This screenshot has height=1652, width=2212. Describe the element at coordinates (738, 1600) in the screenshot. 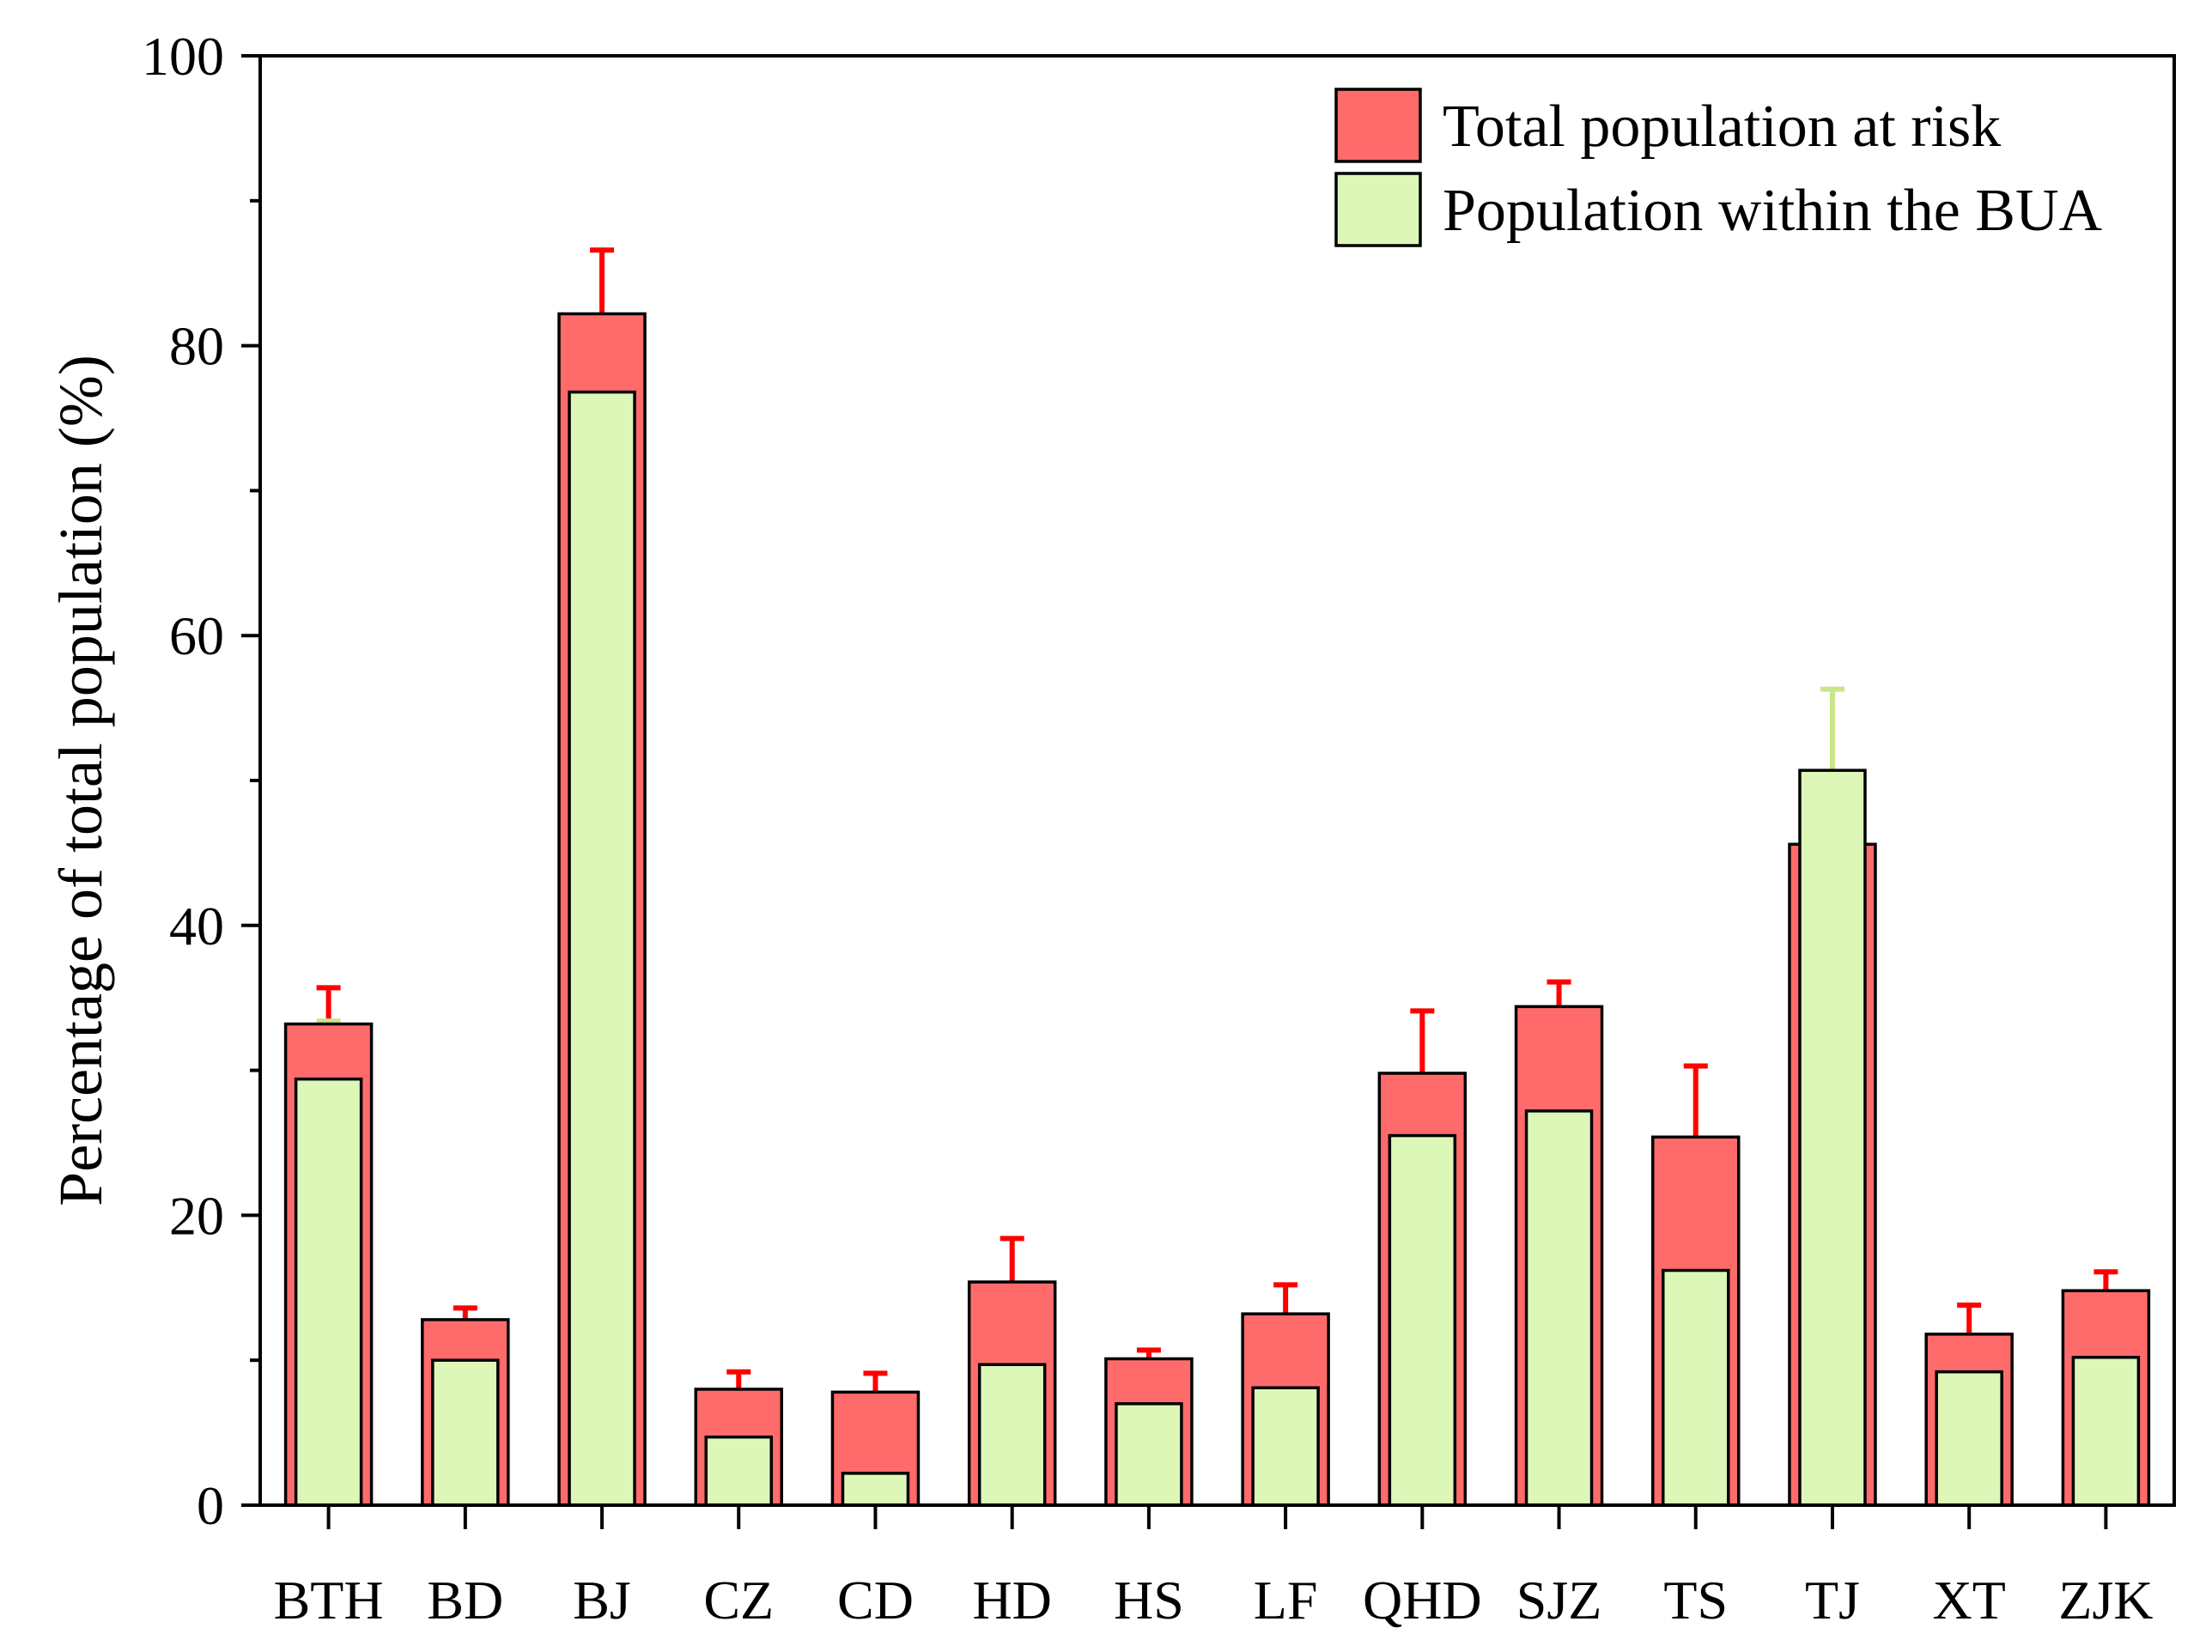

I see `x-tick-label-cz: CZ` at that location.